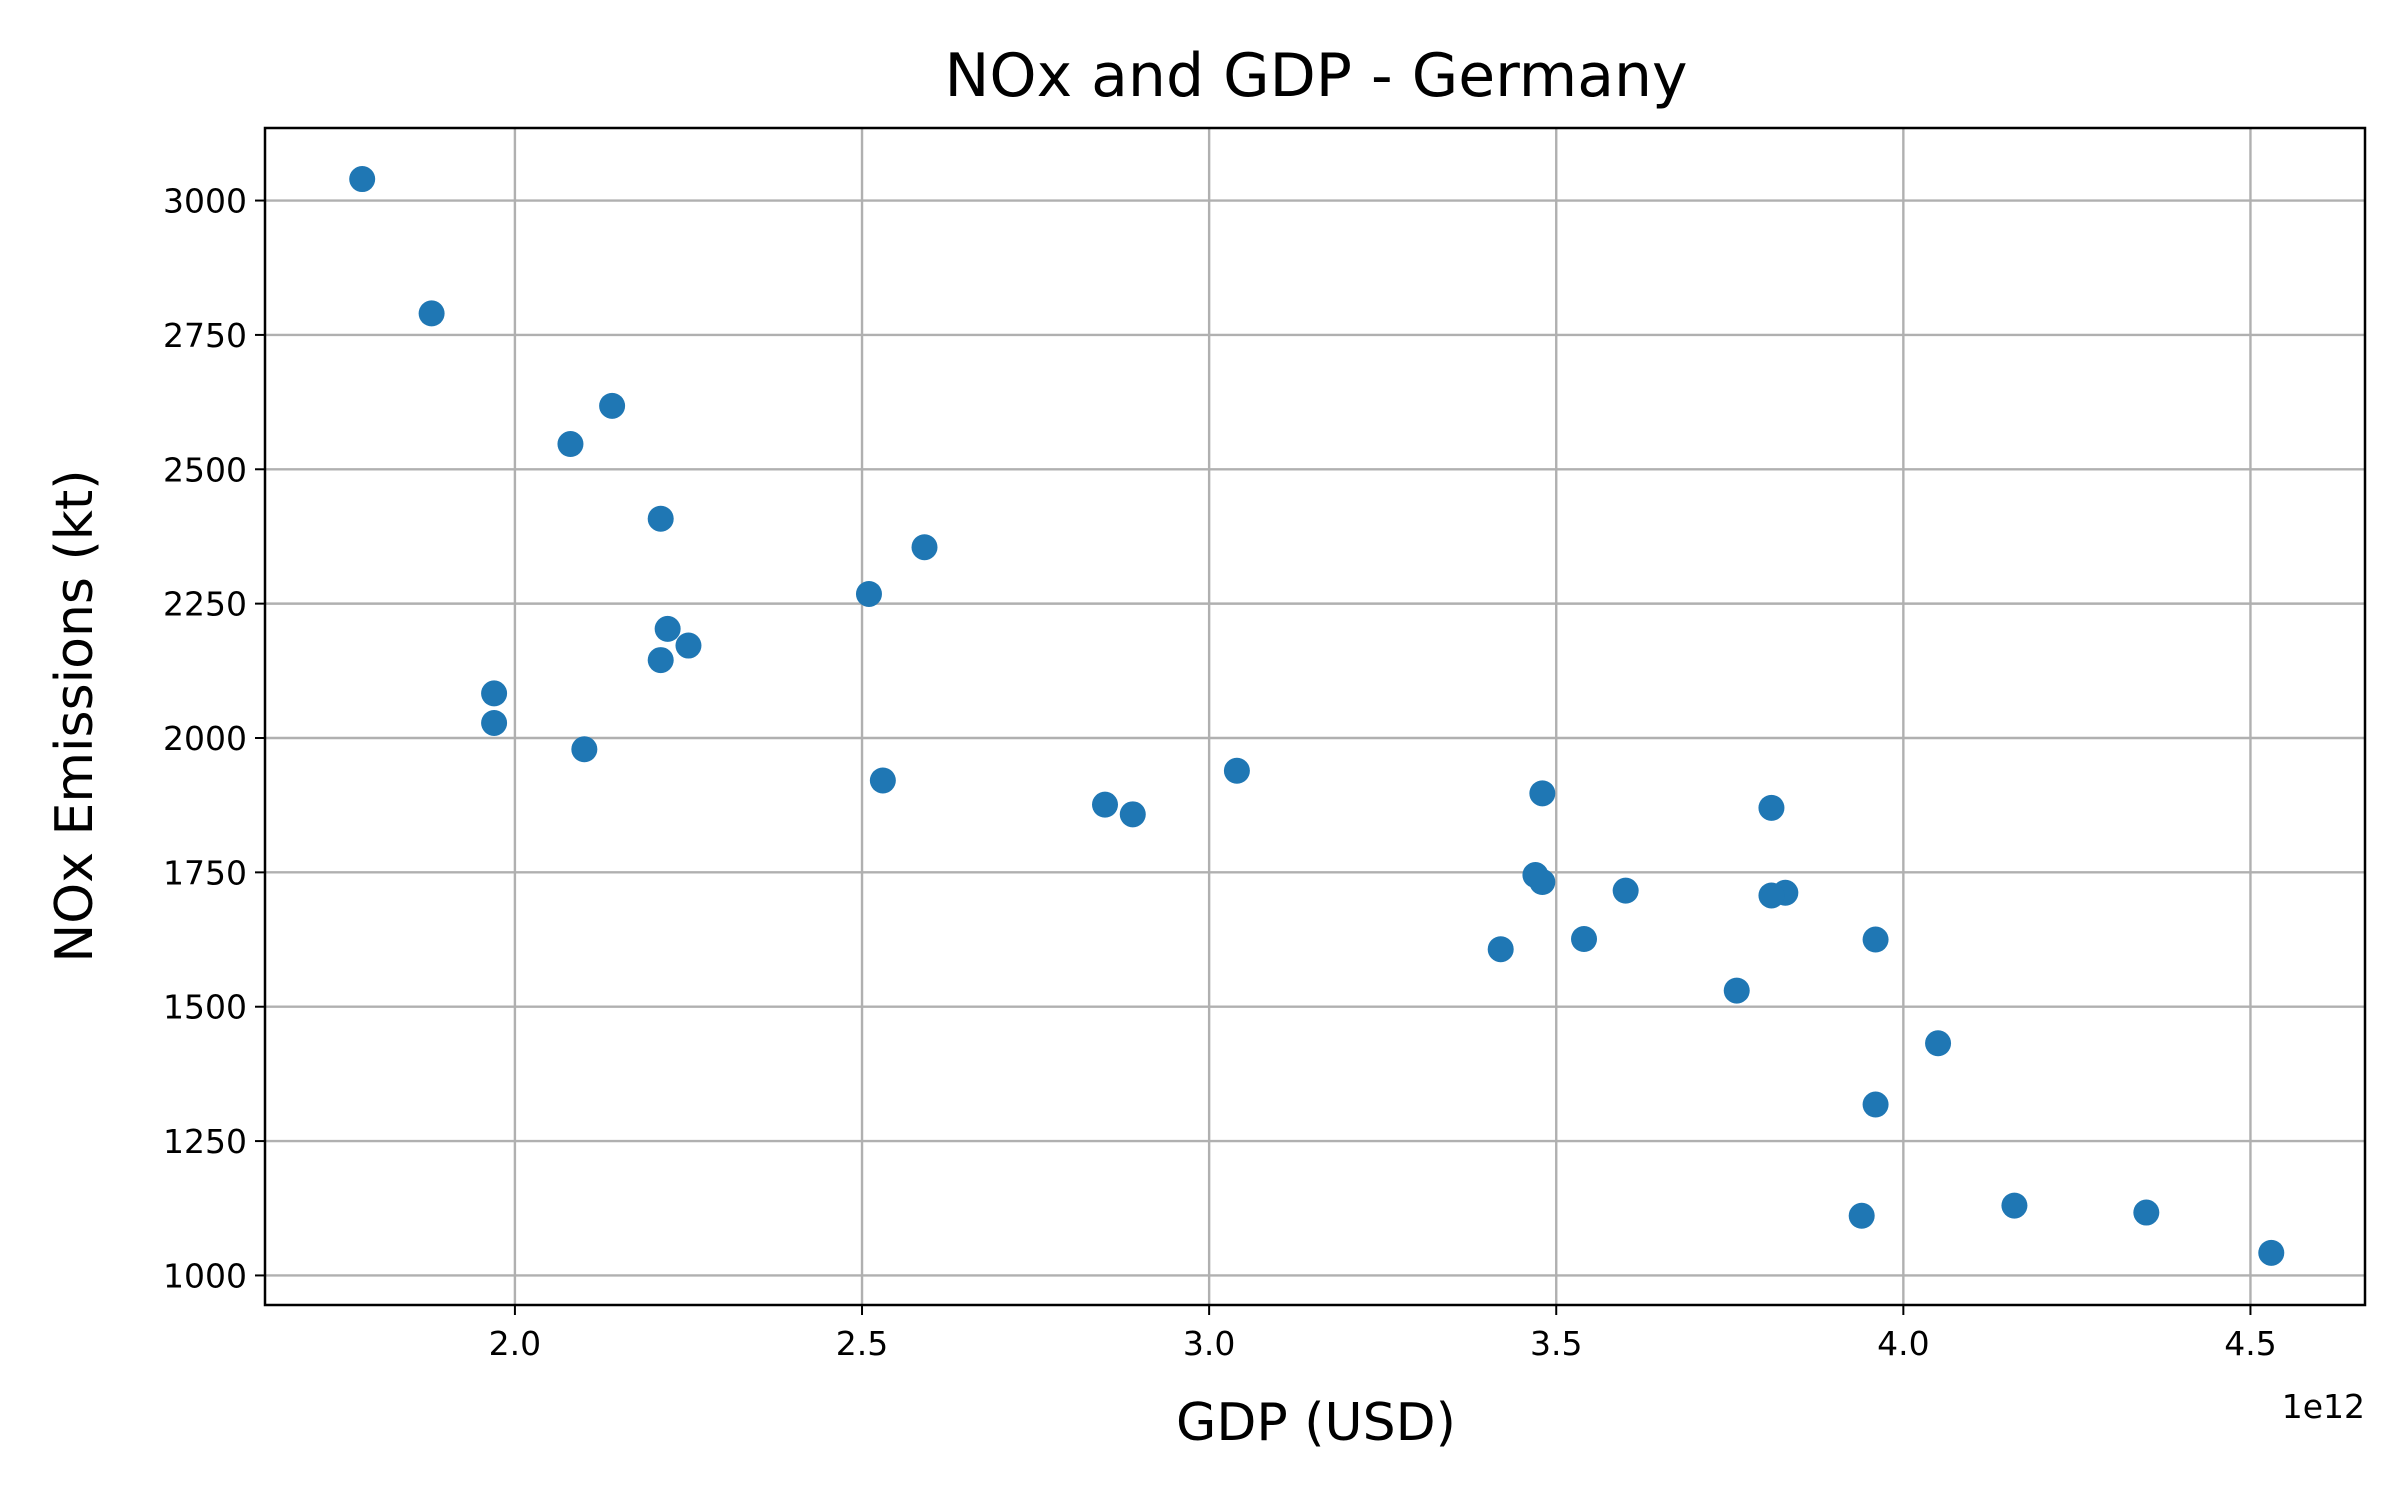 The image size is (2400, 1500). What do you see at coordinates (862, 1343) in the screenshot?
I see `x-tick-label: 2.5` at bounding box center [862, 1343].